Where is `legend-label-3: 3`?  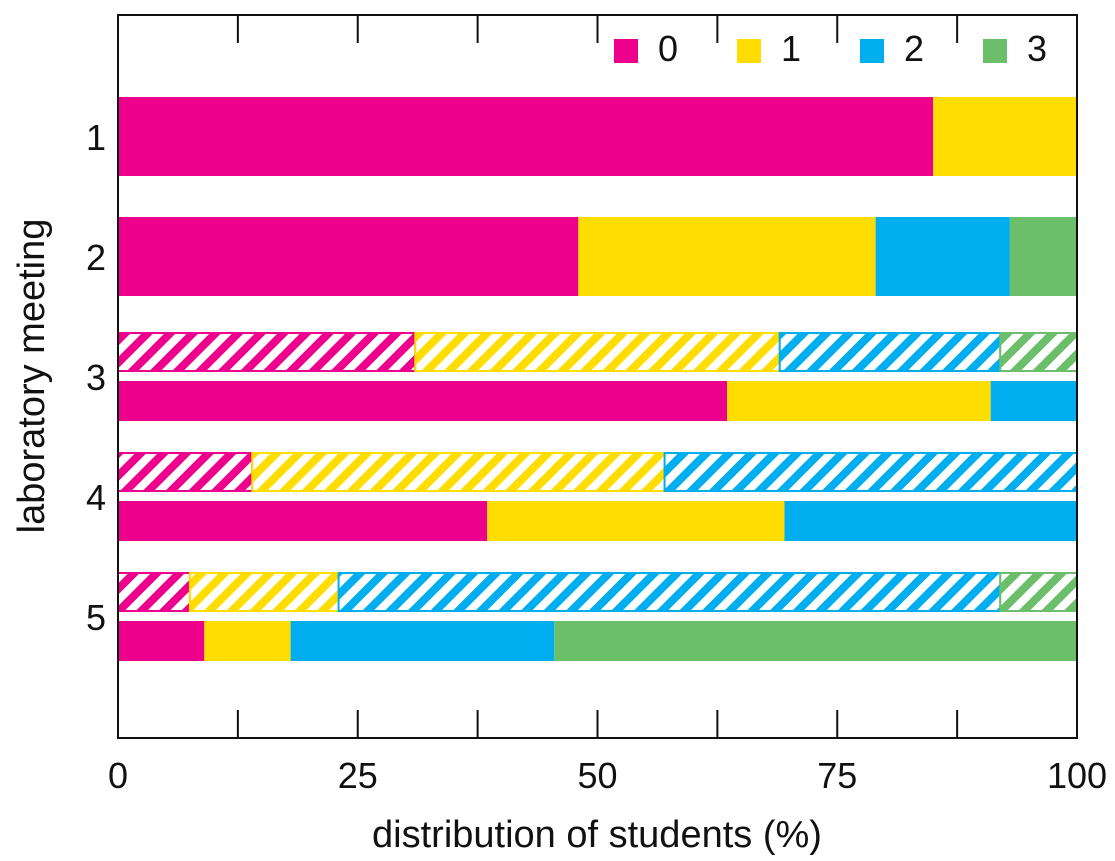 legend-label-3: 3 is located at coordinates (1037, 48).